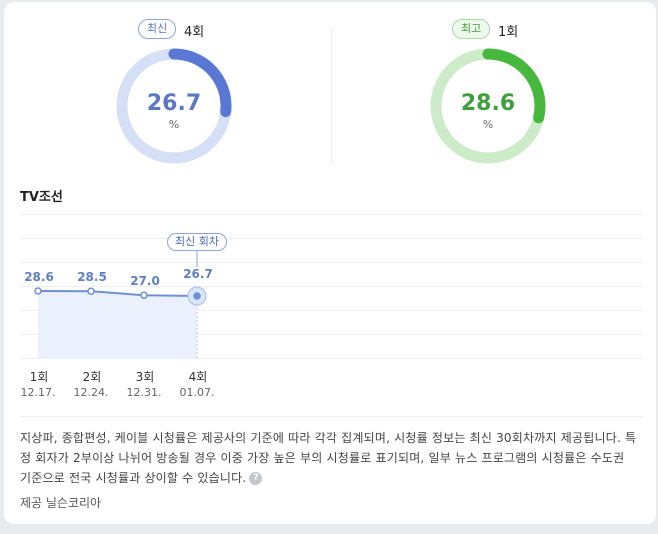 Image resolution: width=658 pixels, height=534 pixels. I want to click on latest-donut, so click(174, 106).